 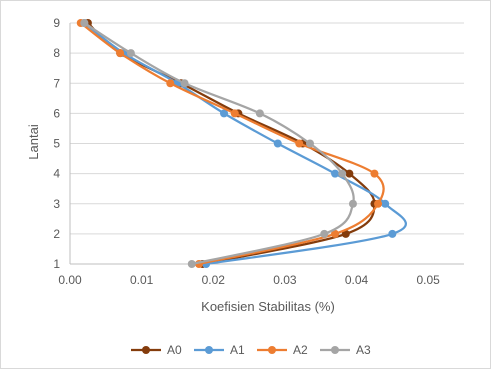 What do you see at coordinates (282, 350) in the screenshot?
I see `legend-item-A2: A2` at bounding box center [282, 350].